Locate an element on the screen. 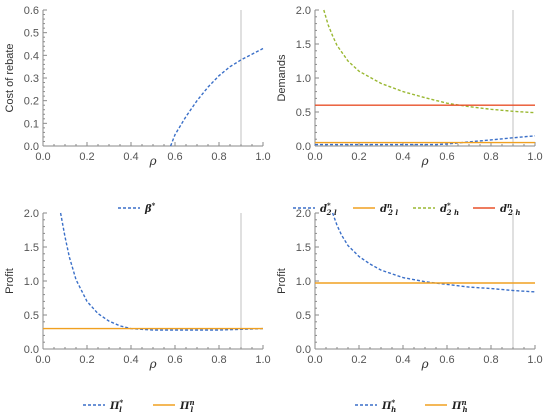 Image resolution: width=550 pixels, height=415 pixels. legend-item: β* is located at coordinates (137, 208).